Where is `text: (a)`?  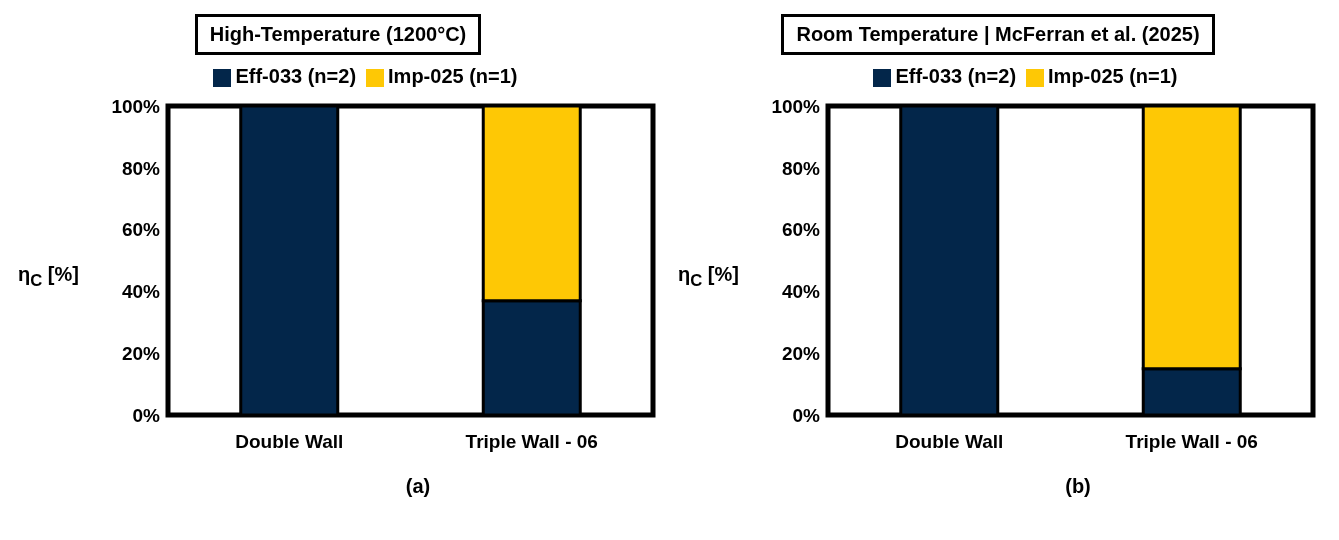 text: (a) is located at coordinates (418, 486).